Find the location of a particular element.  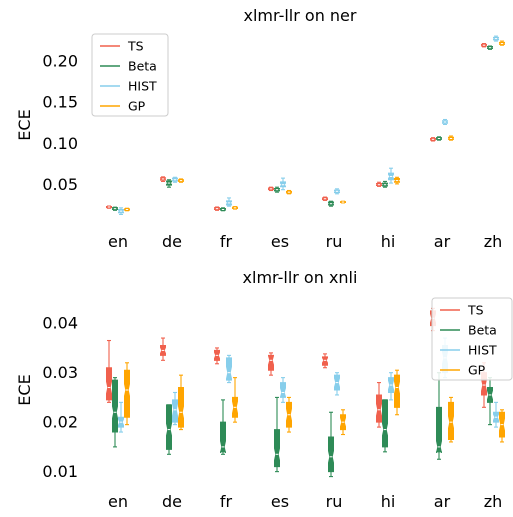

y-tick-label: 0.03 is located at coordinates (60, 372).